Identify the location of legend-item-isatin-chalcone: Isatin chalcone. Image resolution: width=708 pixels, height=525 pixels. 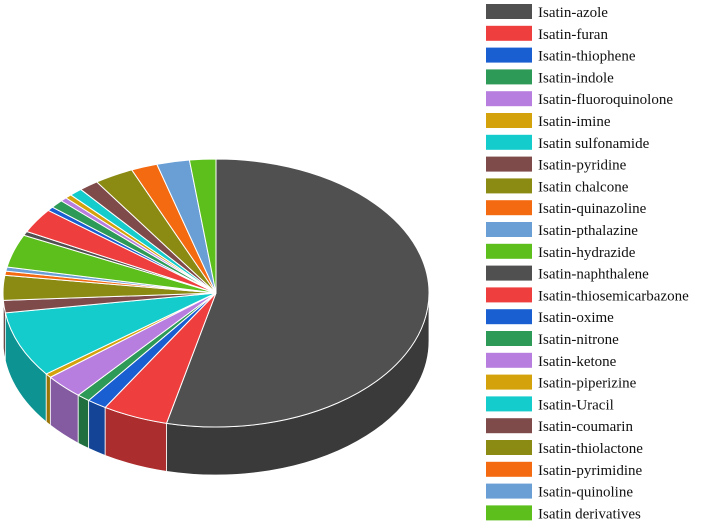
(557, 186).